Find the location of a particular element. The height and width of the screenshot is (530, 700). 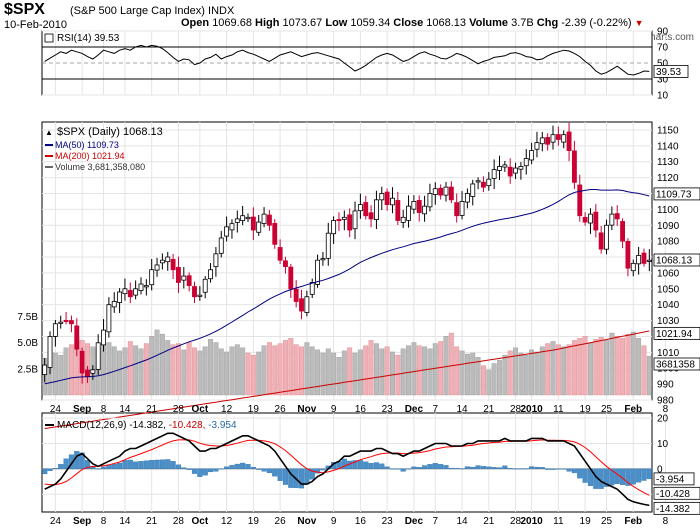

low-value: 1059.34 is located at coordinates (370, 23).